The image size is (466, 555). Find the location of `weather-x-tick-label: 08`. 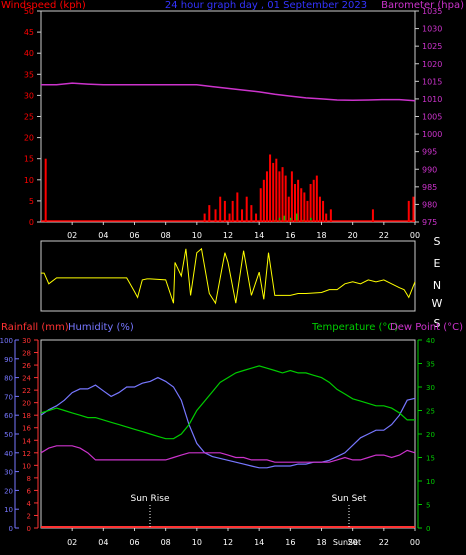

weather-x-tick-label: 08 is located at coordinates (166, 542).